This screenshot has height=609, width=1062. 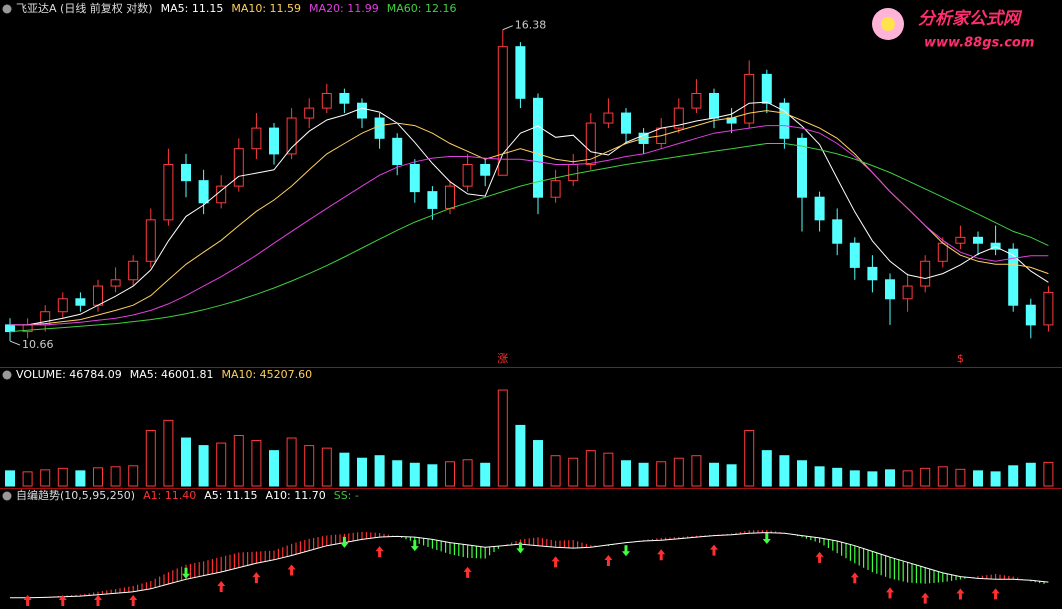 What do you see at coordinates (346, 495) in the screenshot?
I see `legend-entry: SS: -` at bounding box center [346, 495].